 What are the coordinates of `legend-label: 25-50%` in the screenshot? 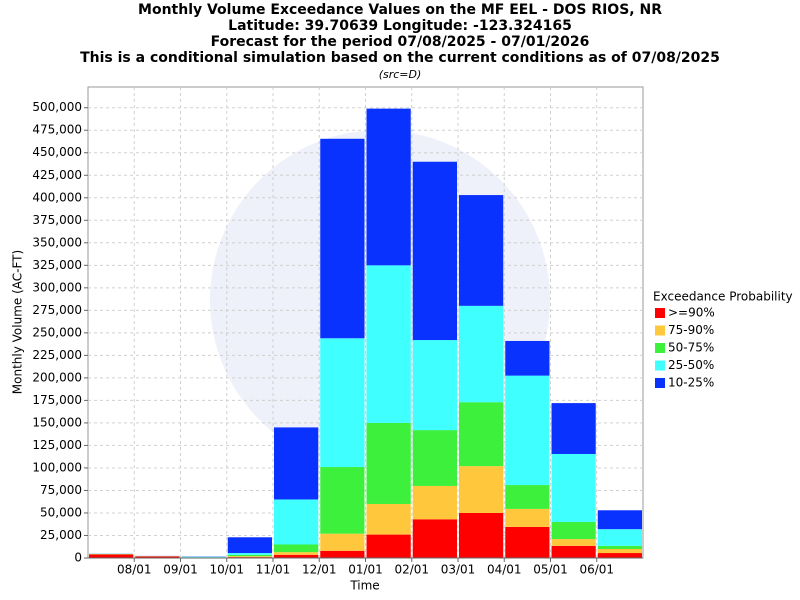 It's located at (691, 365).